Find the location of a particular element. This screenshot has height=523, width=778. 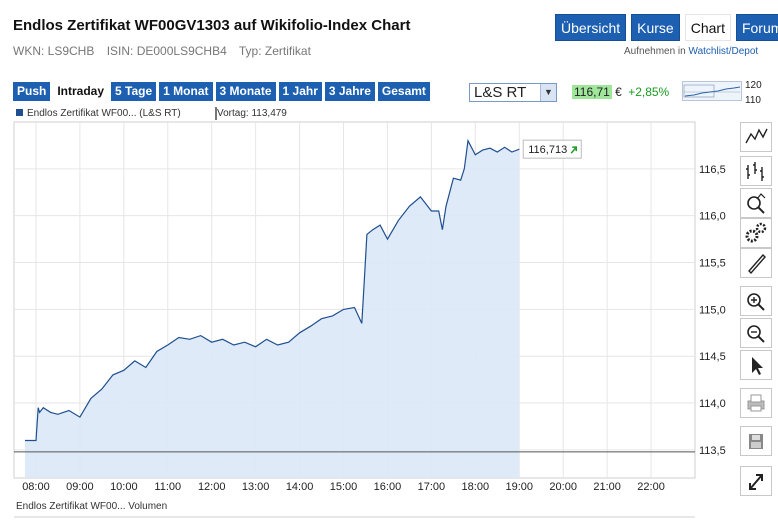

x-tick-label: 19:00 is located at coordinates (519, 487).